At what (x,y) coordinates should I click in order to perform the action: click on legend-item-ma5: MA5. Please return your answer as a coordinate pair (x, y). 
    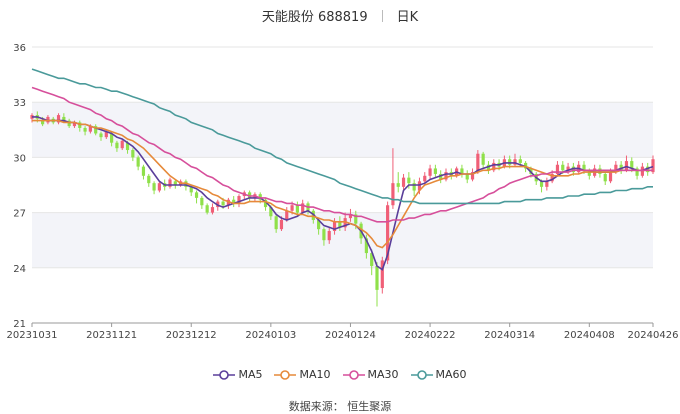
    Looking at the image, I should click on (237, 374).